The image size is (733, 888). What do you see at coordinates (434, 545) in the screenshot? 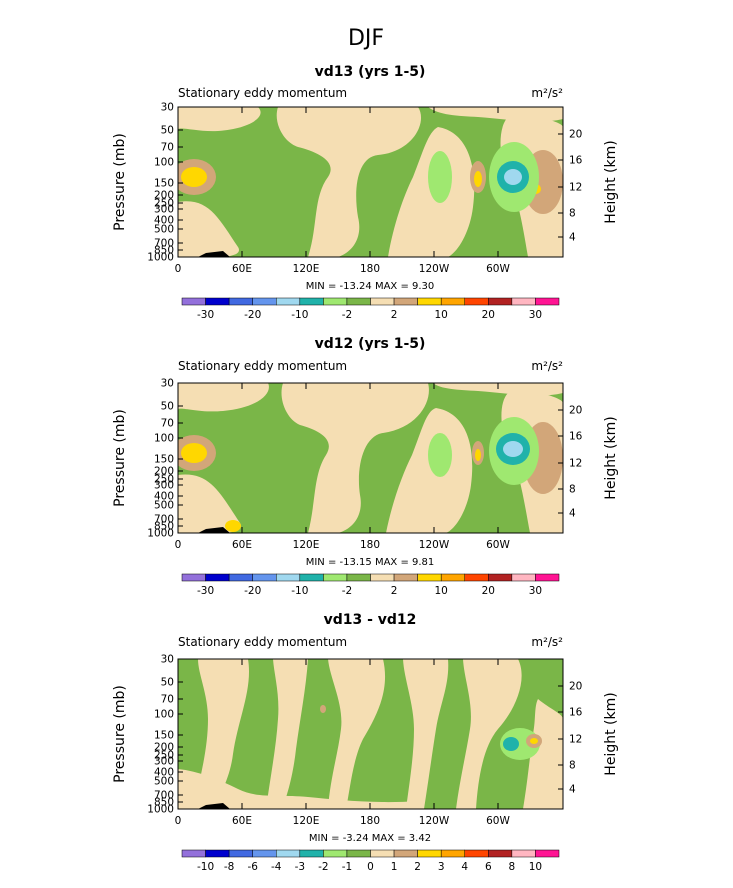
I see `panel-2-xtick-label: 120W` at bounding box center [434, 545].